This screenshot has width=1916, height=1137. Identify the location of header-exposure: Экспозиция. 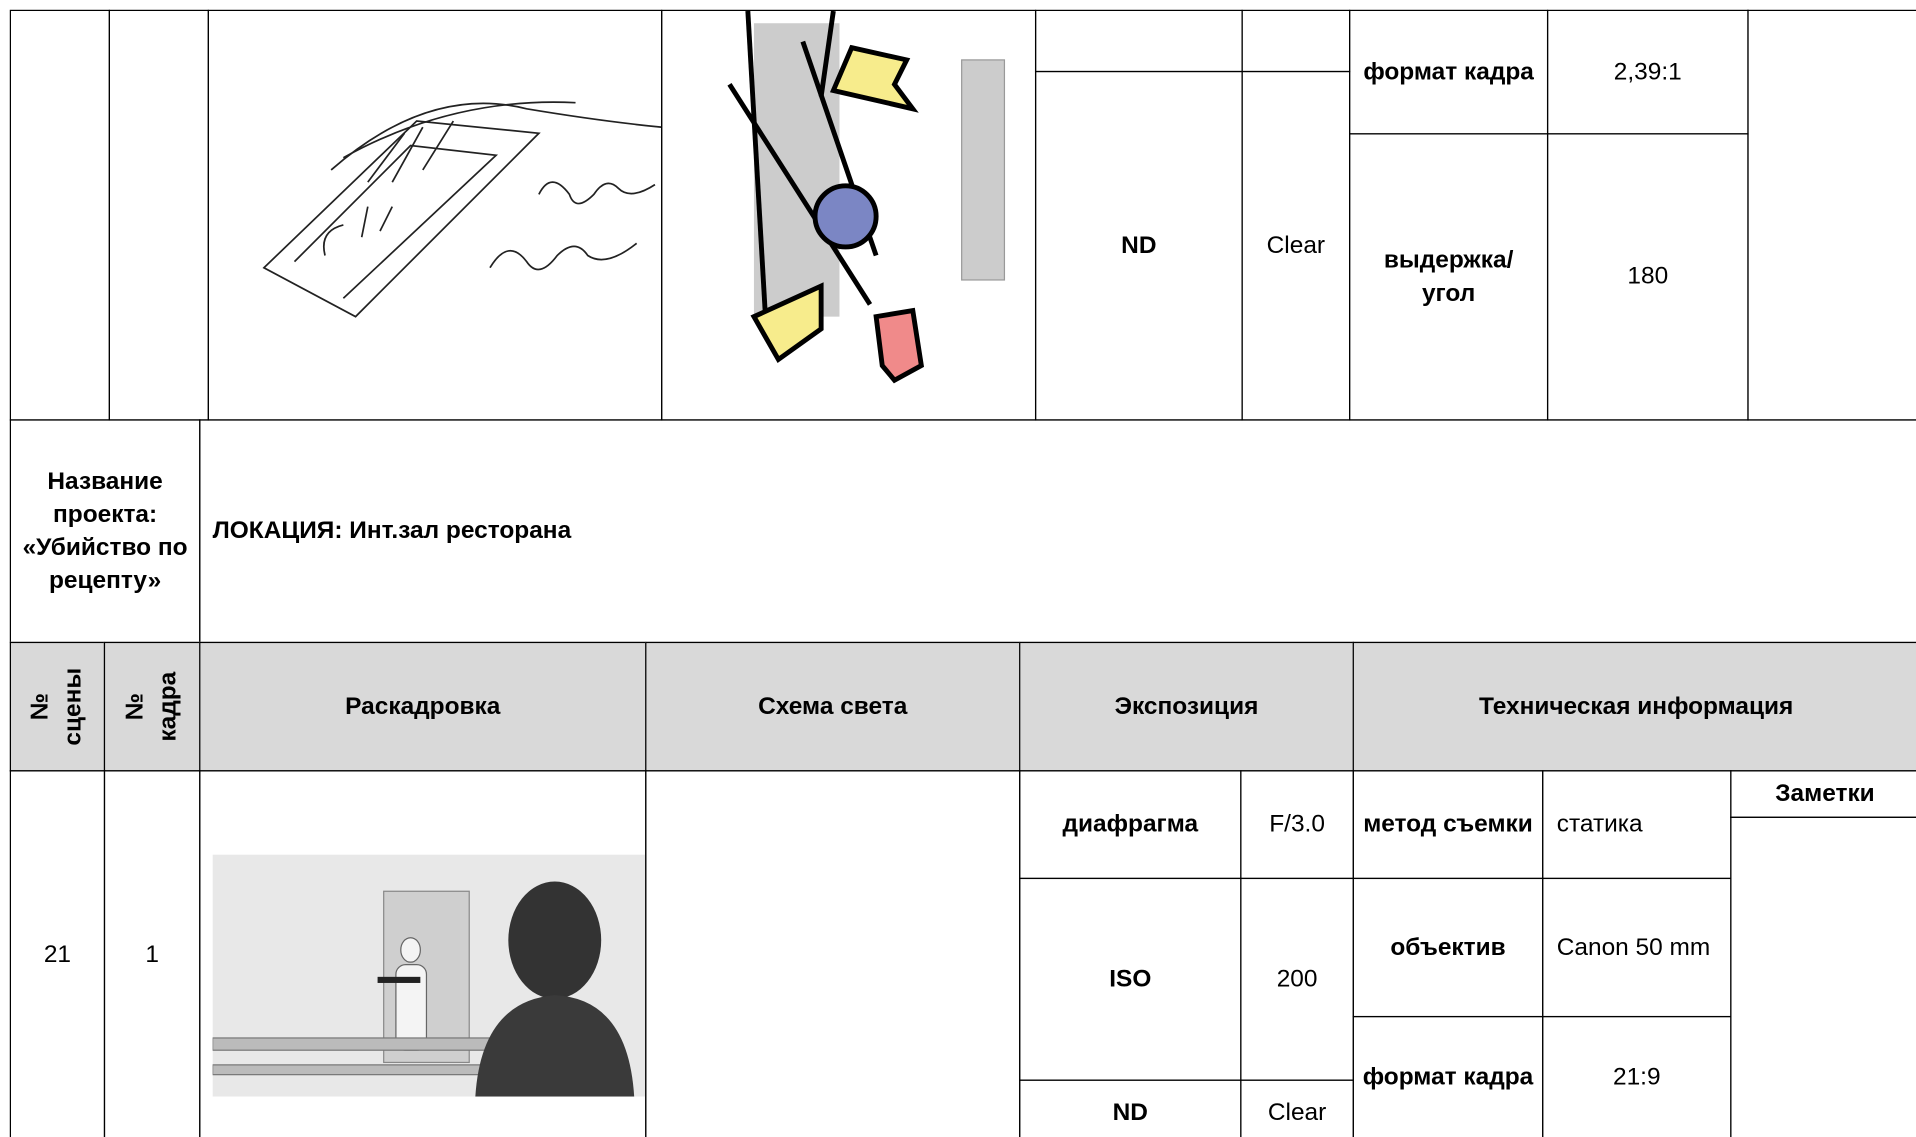
(1186, 706).